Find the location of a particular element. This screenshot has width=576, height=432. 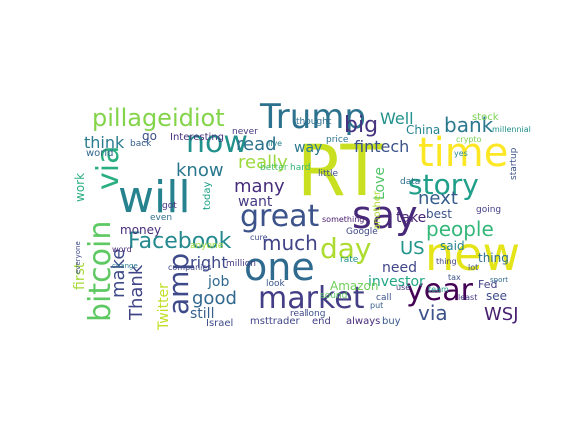

word-startup: startup is located at coordinates (514, 163).